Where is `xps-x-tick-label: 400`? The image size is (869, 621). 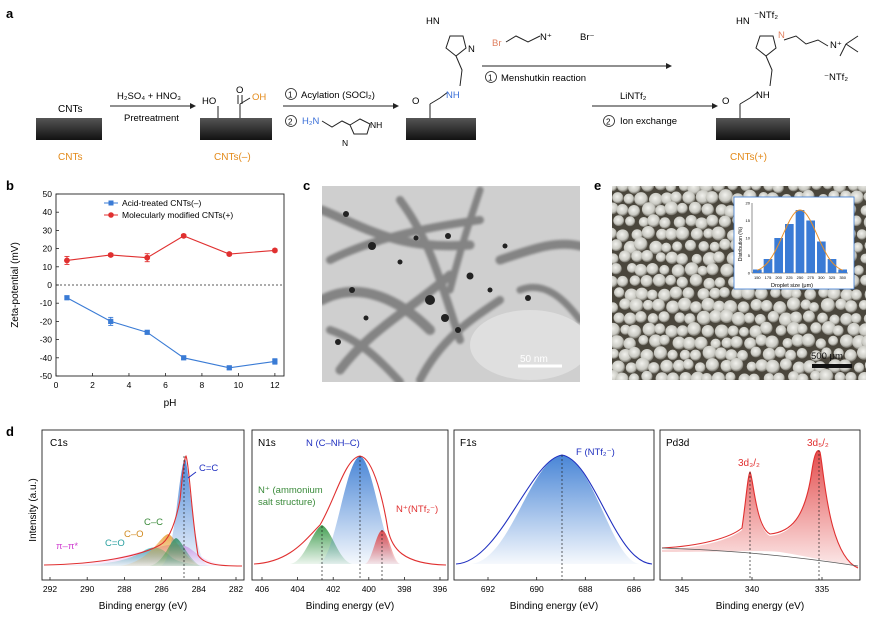
xps-x-tick-label: 400 is located at coordinates (369, 589).